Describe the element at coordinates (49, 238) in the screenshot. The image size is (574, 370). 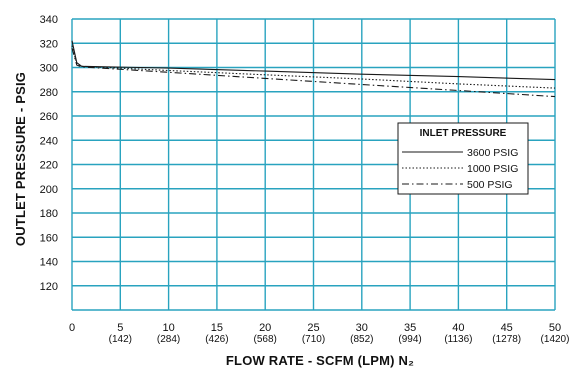
I see `y-tick-label: 160` at that location.